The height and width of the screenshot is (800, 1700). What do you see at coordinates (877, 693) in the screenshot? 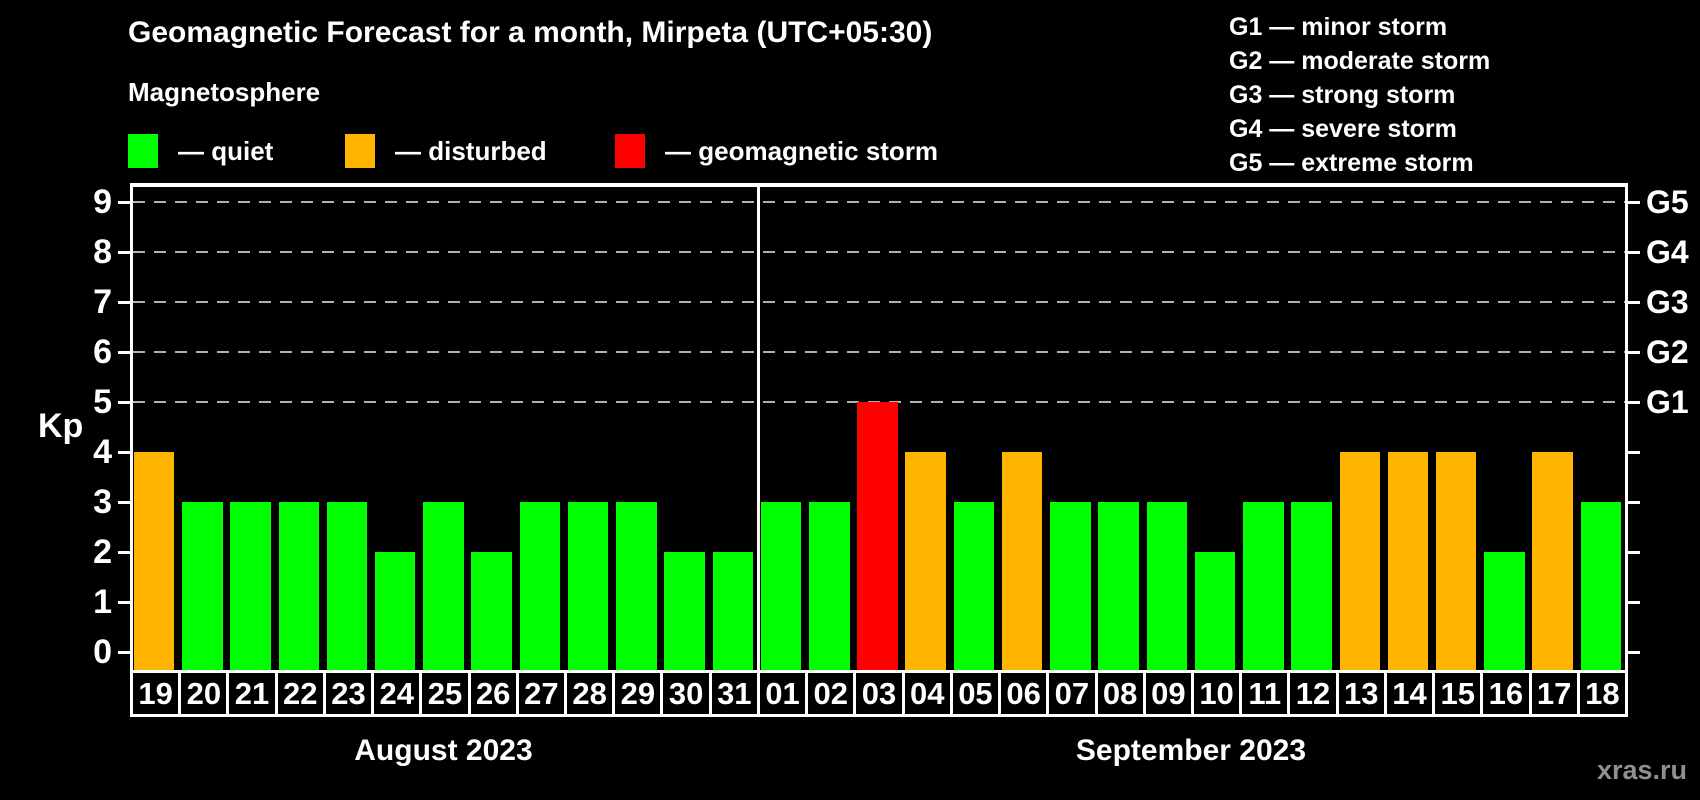
I see `day-label-september-03: 03` at bounding box center [877, 693].